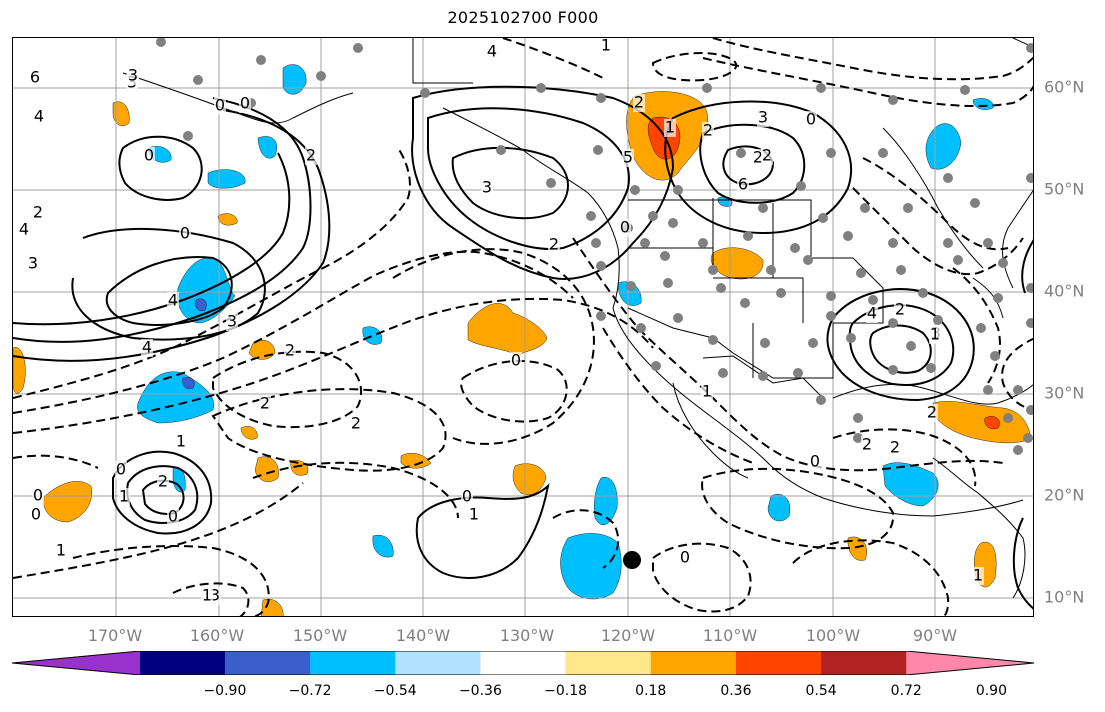 This screenshot has width=1105, height=712. I want to click on latitude-label: 10°N, so click(1064, 597).